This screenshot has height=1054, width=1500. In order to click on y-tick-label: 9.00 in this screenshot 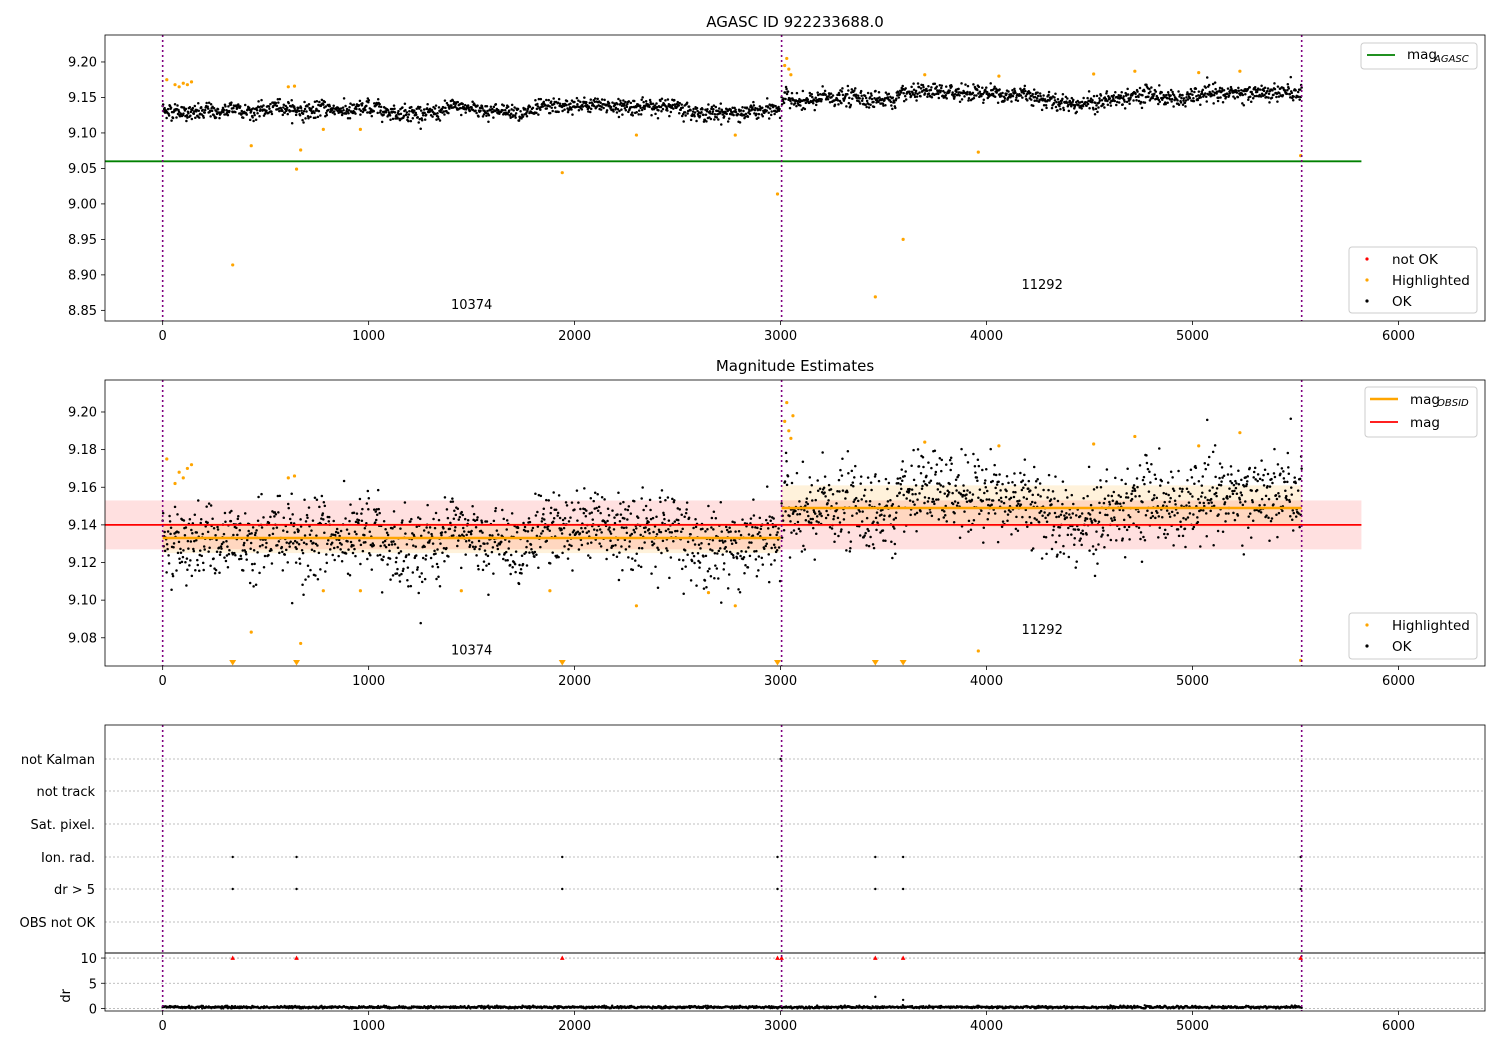, I will do `click(82, 204)`.